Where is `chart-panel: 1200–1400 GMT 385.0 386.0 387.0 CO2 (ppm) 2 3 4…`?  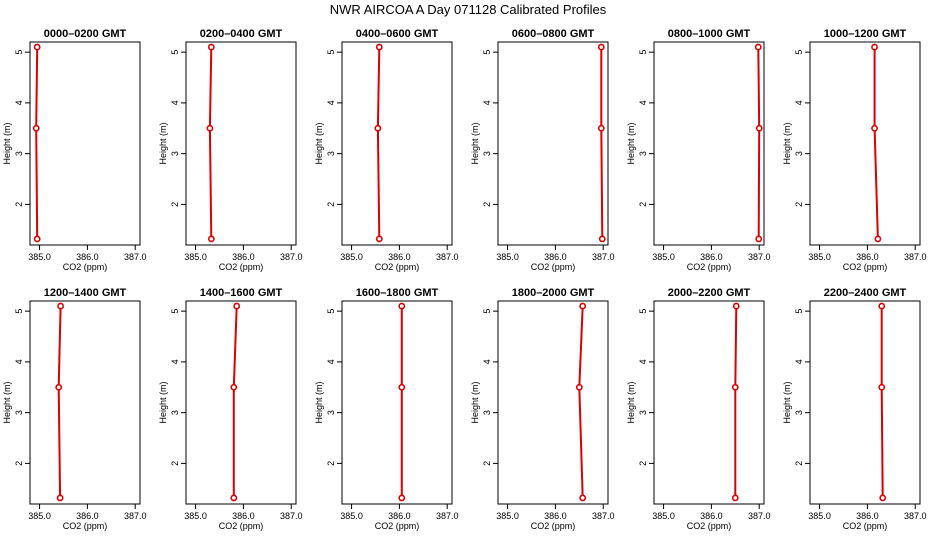 chart-panel: 1200–1400 GMT 385.0 386.0 387.0 CO2 (ppm) 2 3 4… is located at coordinates (74, 409).